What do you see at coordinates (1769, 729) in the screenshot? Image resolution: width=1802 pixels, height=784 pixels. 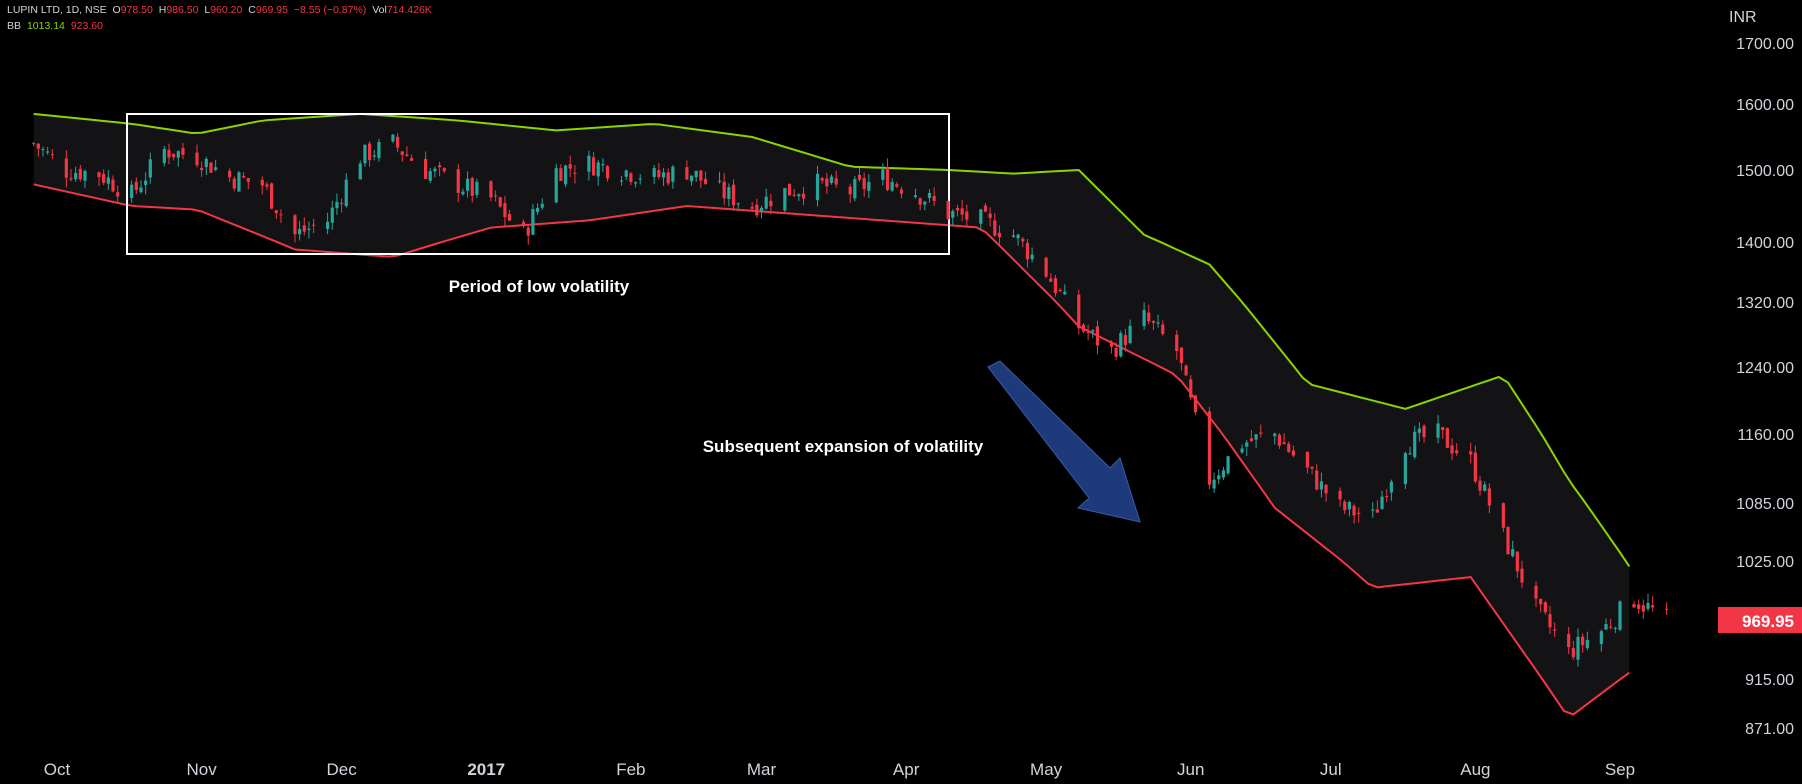 I see `y-tick-label: 871.00` at bounding box center [1769, 729].